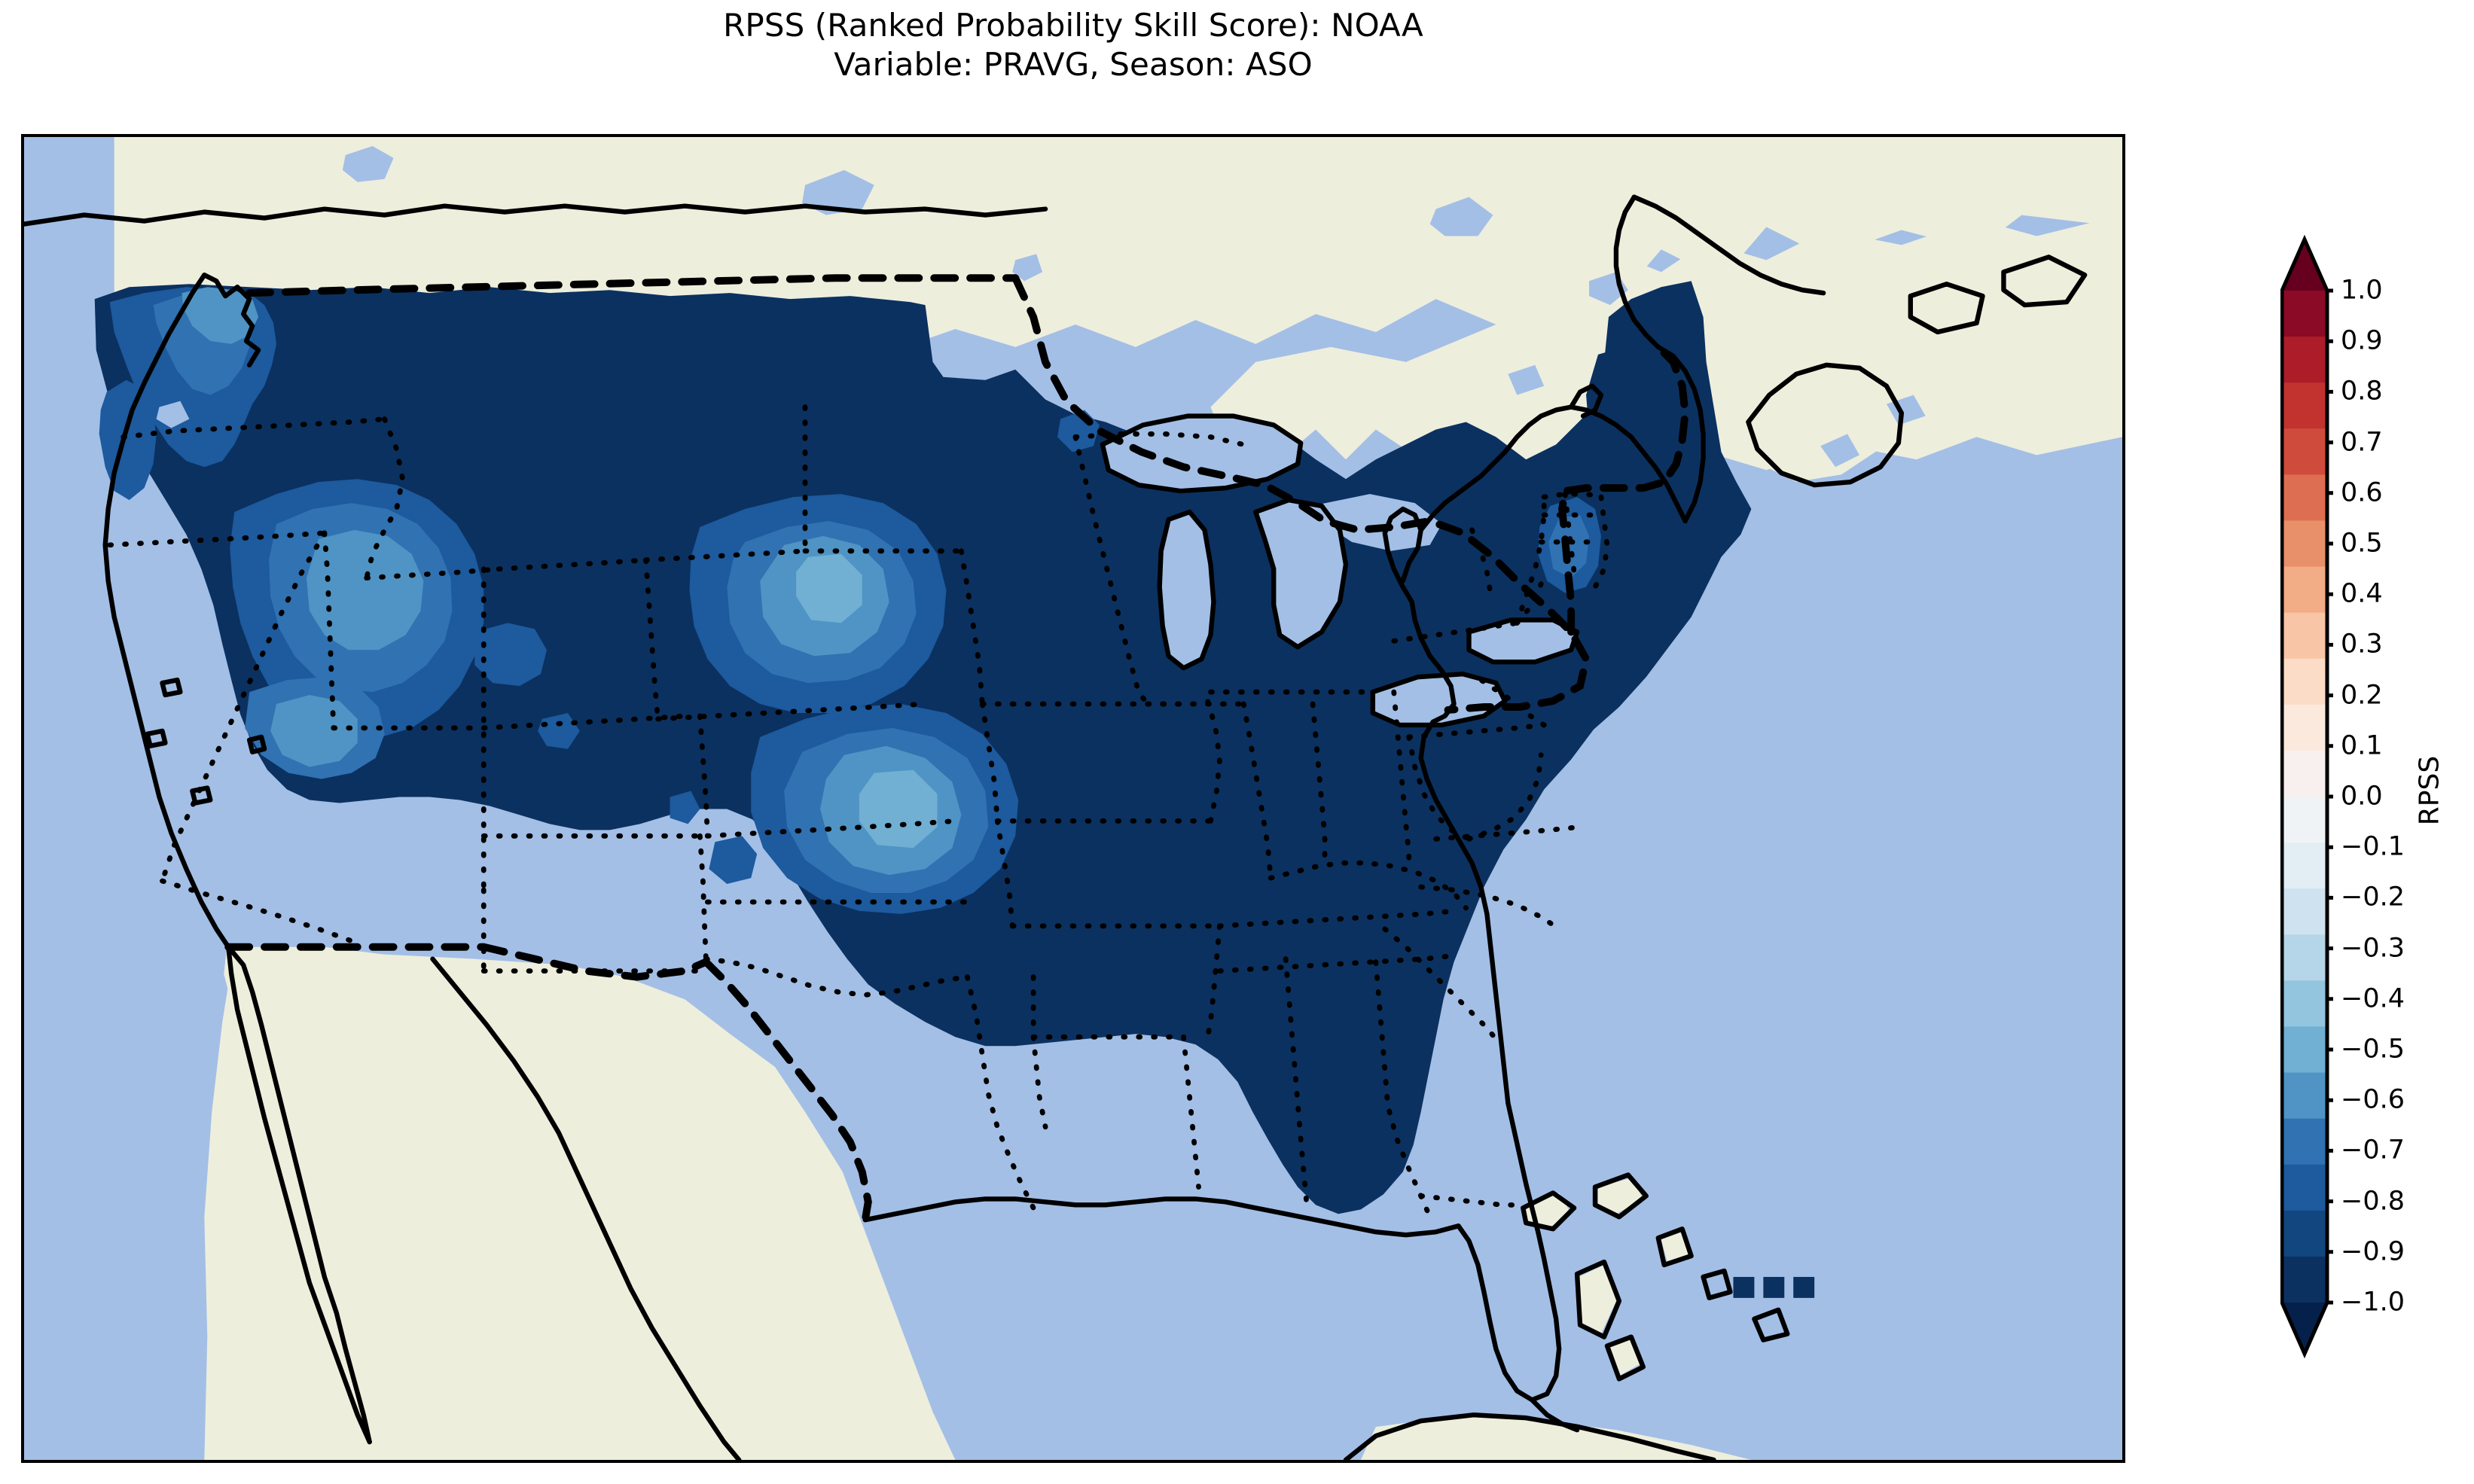 The width and height of the screenshot is (2474, 1484). What do you see at coordinates (2373, 897) in the screenshot?
I see `colorbar-tick-label: −0.2` at bounding box center [2373, 897].